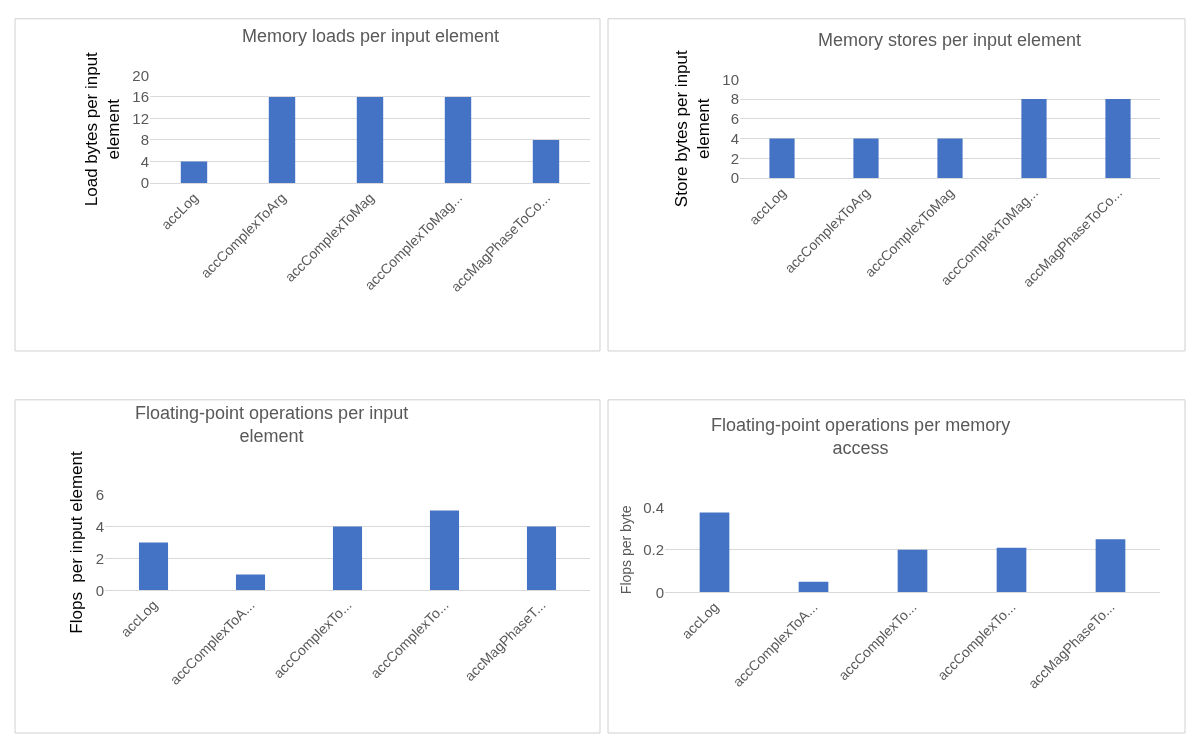  What do you see at coordinates (861, 437) in the screenshot?
I see `chart-title: Floating-point operations per memory access` at bounding box center [861, 437].